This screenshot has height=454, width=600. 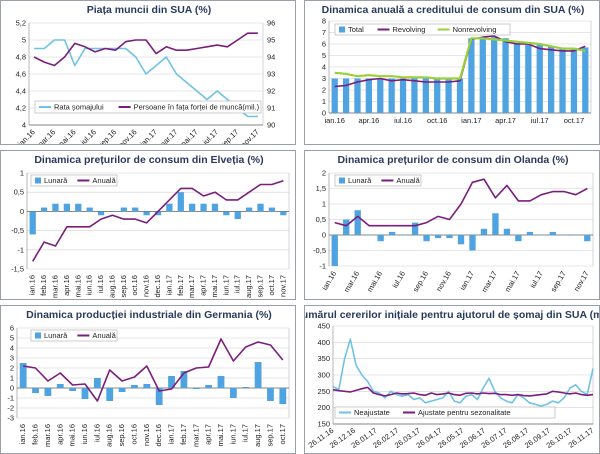 What do you see at coordinates (321, 219) in the screenshot?
I see `y-tick-label: 0,5` at bounding box center [321, 219].